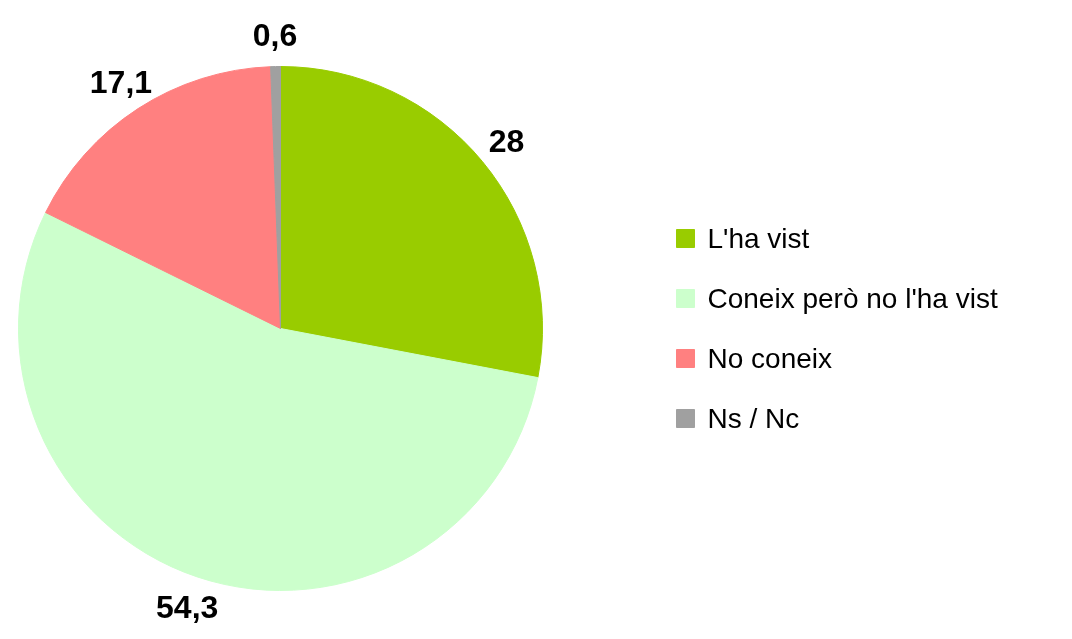 The height and width of the screenshot is (639, 1072). Describe the element at coordinates (770, 358) in the screenshot. I see `legend-label: No coneix` at that location.